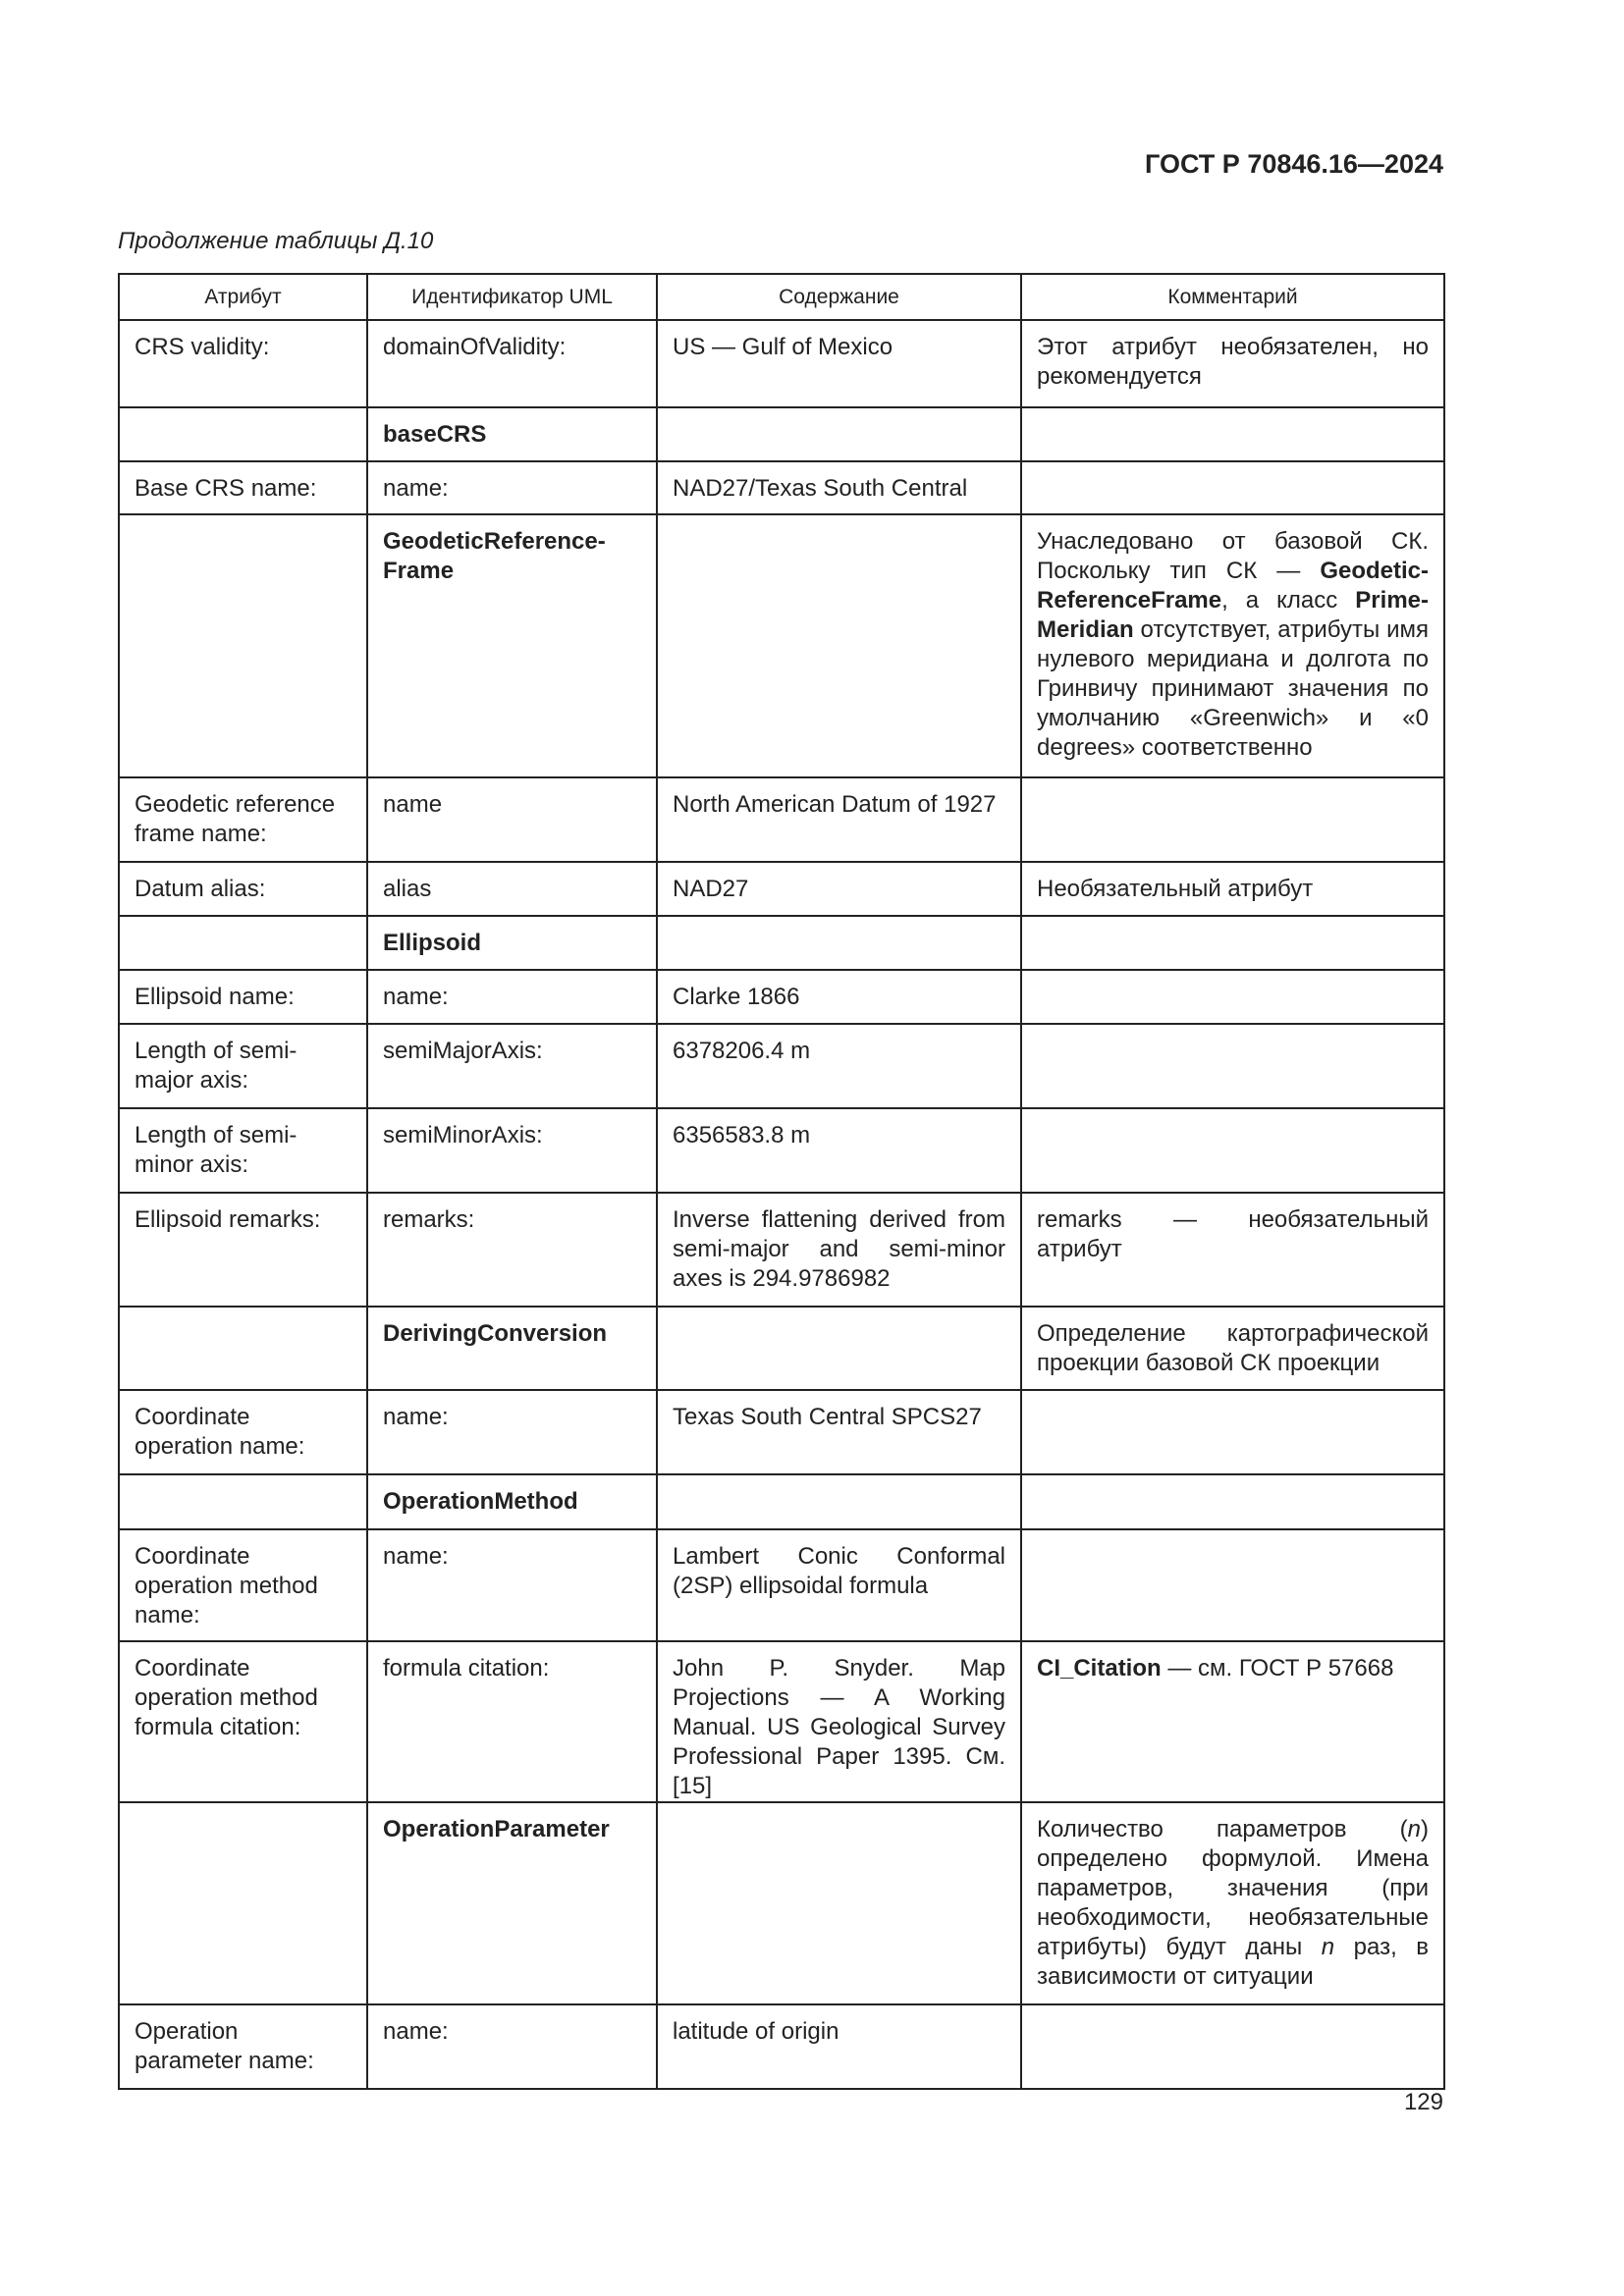  I want to click on cell-text: , а класс, so click(1288, 601).